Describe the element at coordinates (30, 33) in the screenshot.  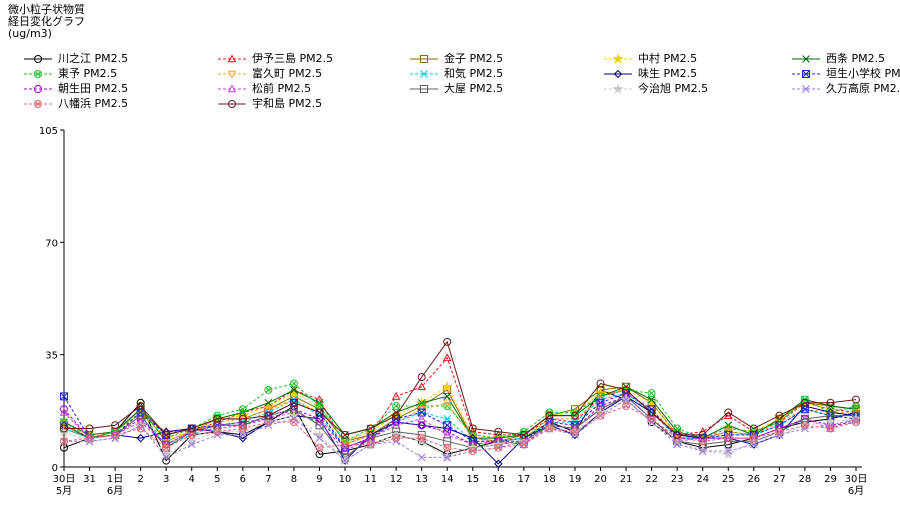
I see `unit-label: (ug/m3)` at that location.